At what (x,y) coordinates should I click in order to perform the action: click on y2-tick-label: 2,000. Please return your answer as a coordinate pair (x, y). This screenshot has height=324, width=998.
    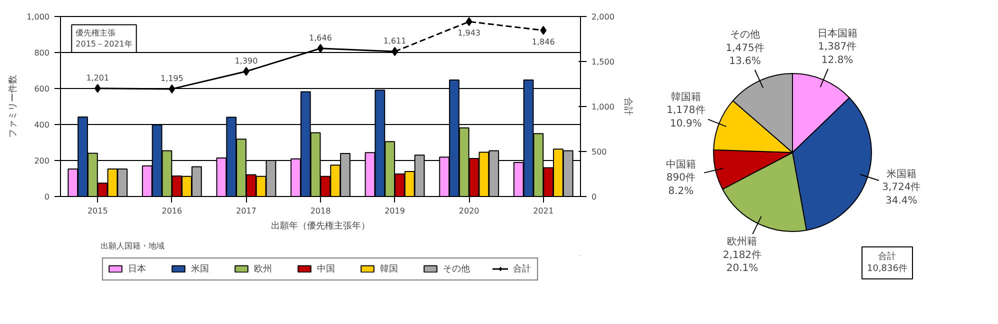
    Looking at the image, I should click on (603, 17).